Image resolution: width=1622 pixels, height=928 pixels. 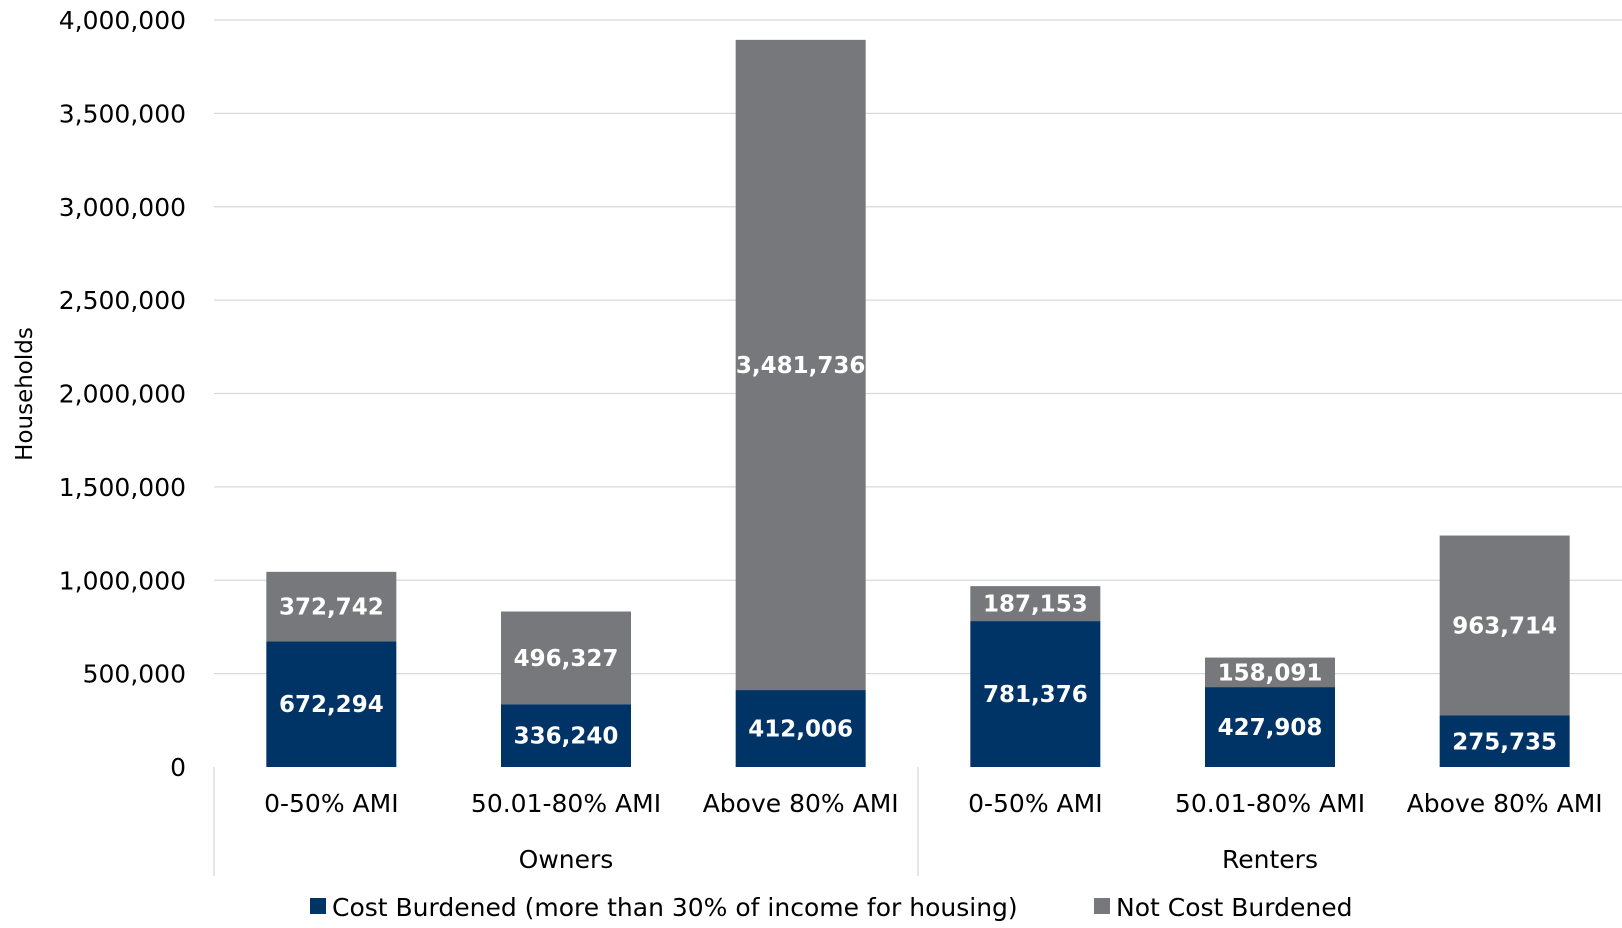 I want to click on data-label: 963,714, so click(x=1504, y=627).